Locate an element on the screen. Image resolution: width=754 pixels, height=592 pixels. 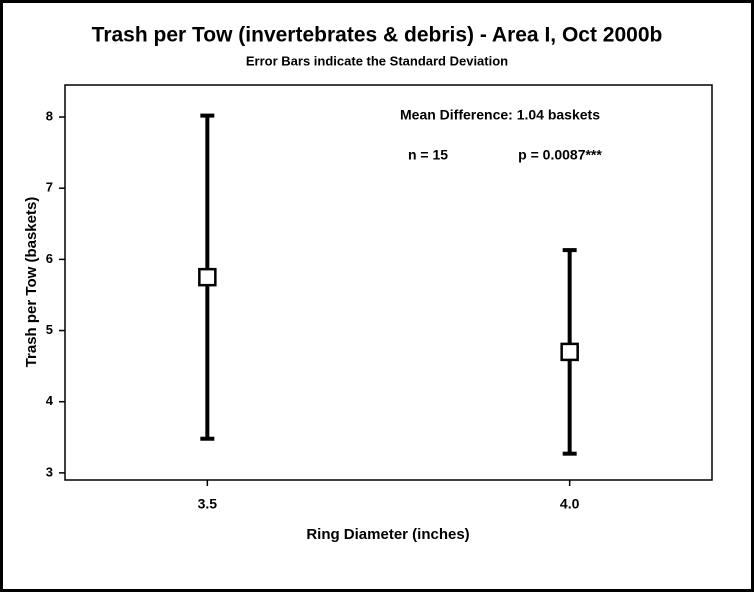
y-tick-label: 3 is located at coordinates (49, 471).